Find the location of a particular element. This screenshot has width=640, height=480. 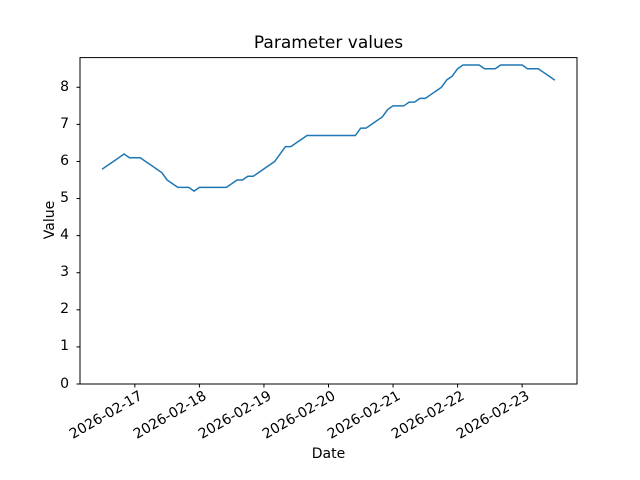

chart-title: Parameter values is located at coordinates (328, 43).